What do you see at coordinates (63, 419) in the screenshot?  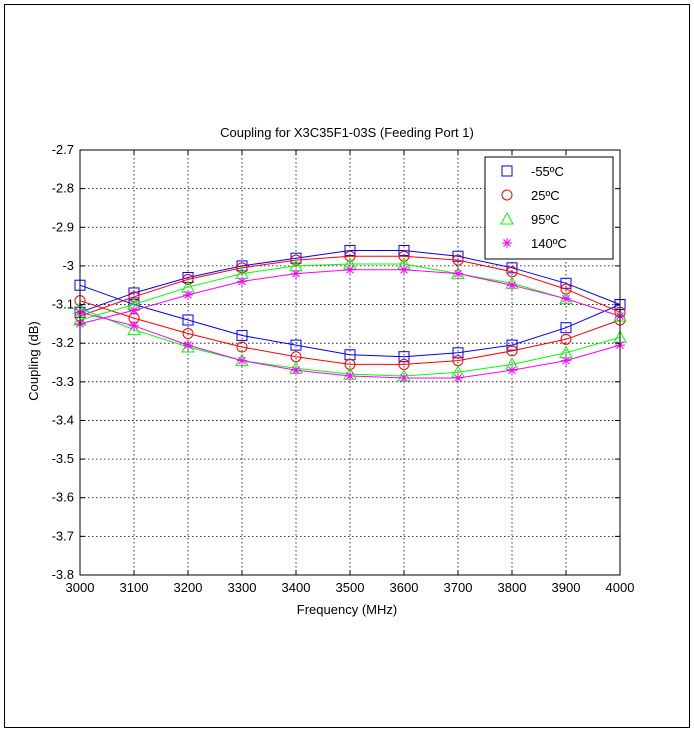 I see `y-tick-label: -3.4` at bounding box center [63, 419].